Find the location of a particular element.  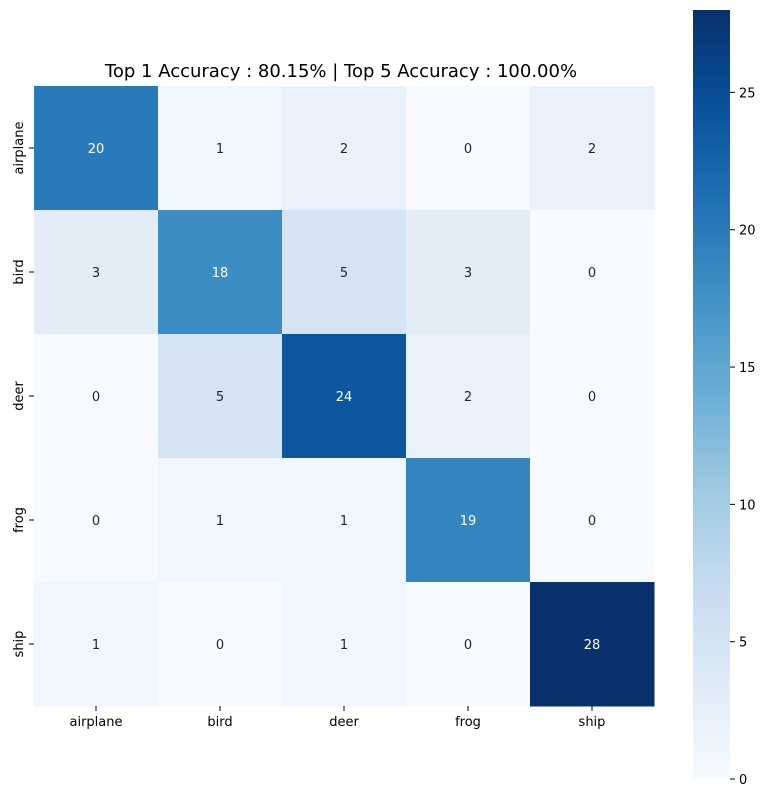

cell-value-label: 28 is located at coordinates (592, 645).